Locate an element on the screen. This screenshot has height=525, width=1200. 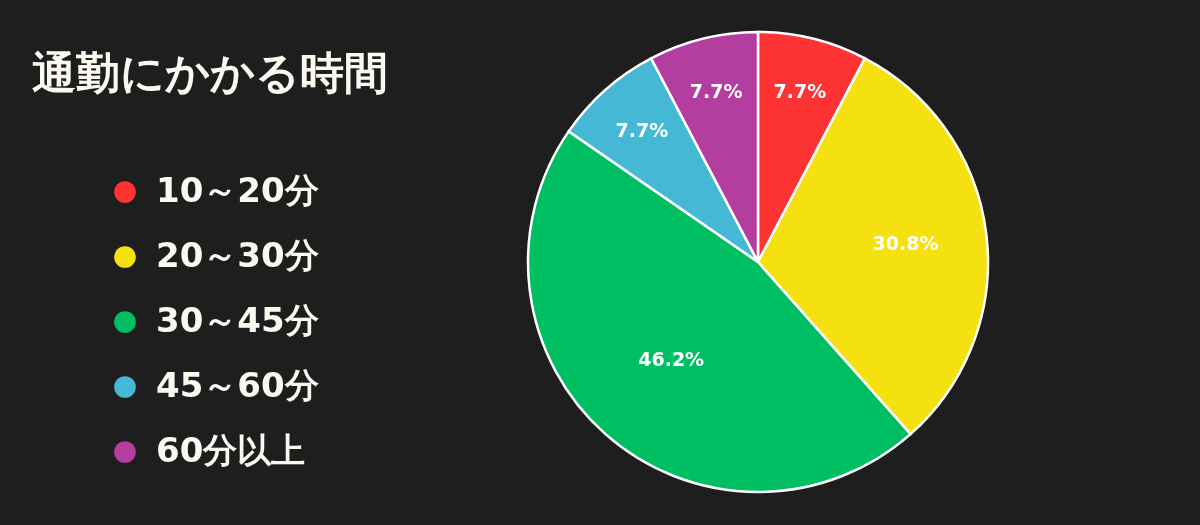
chart-title: 通勤にかかる時間 is located at coordinates (210, 72).